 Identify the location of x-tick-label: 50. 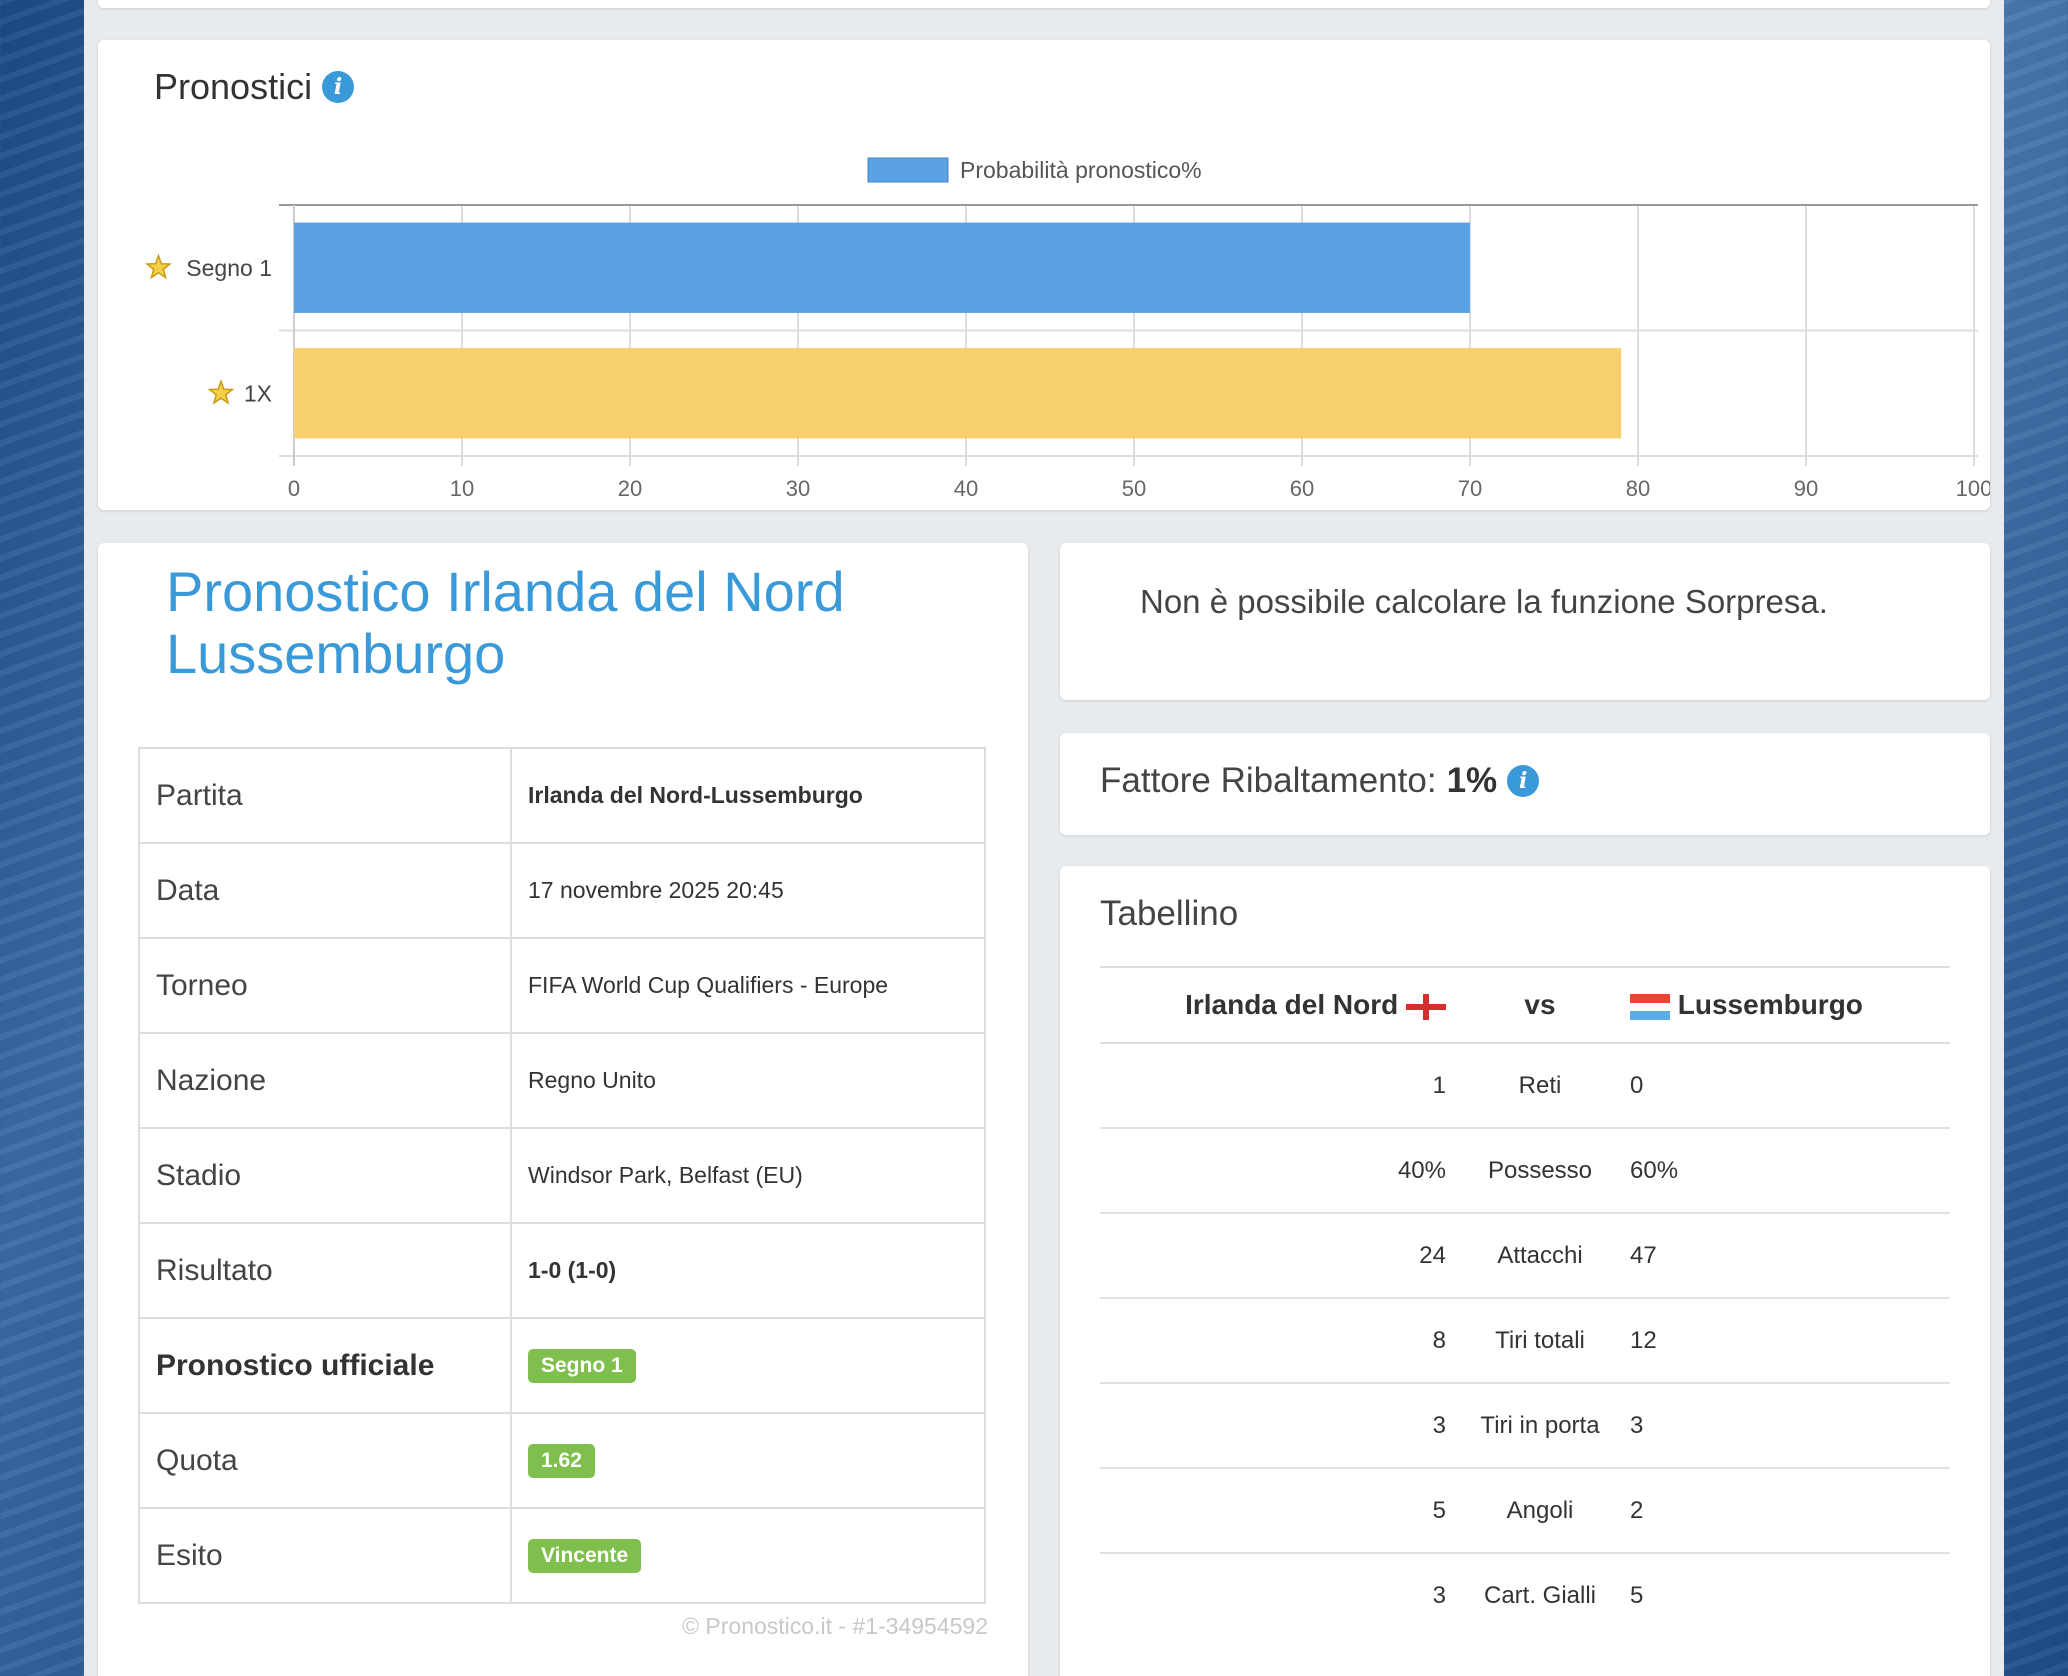
(1134, 488).